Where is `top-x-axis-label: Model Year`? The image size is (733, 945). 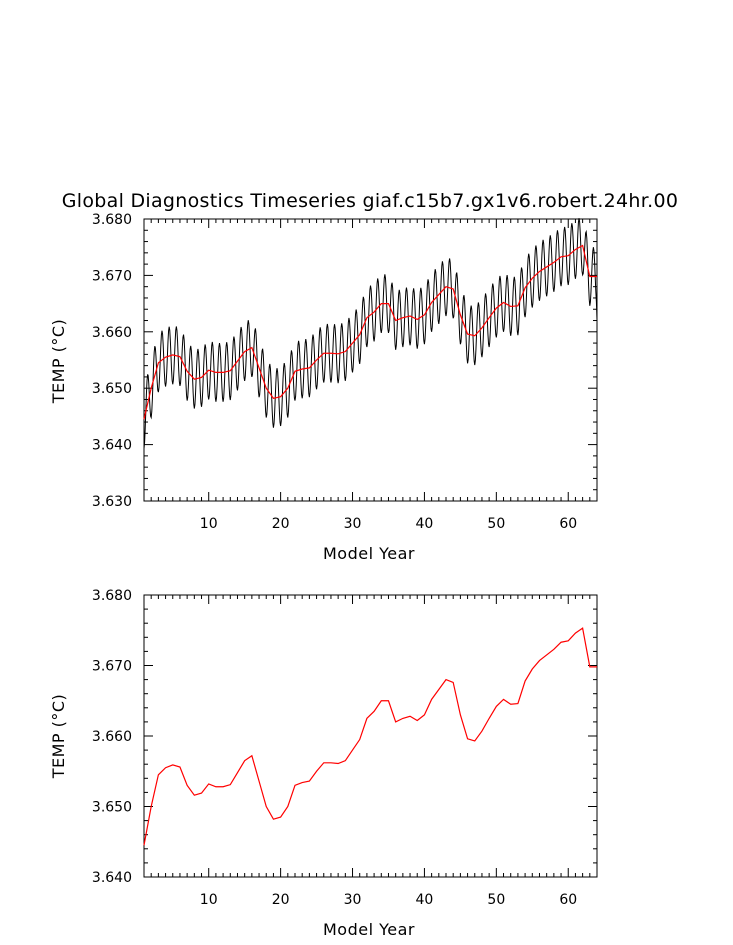 top-x-axis-label: Model Year is located at coordinates (369, 553).